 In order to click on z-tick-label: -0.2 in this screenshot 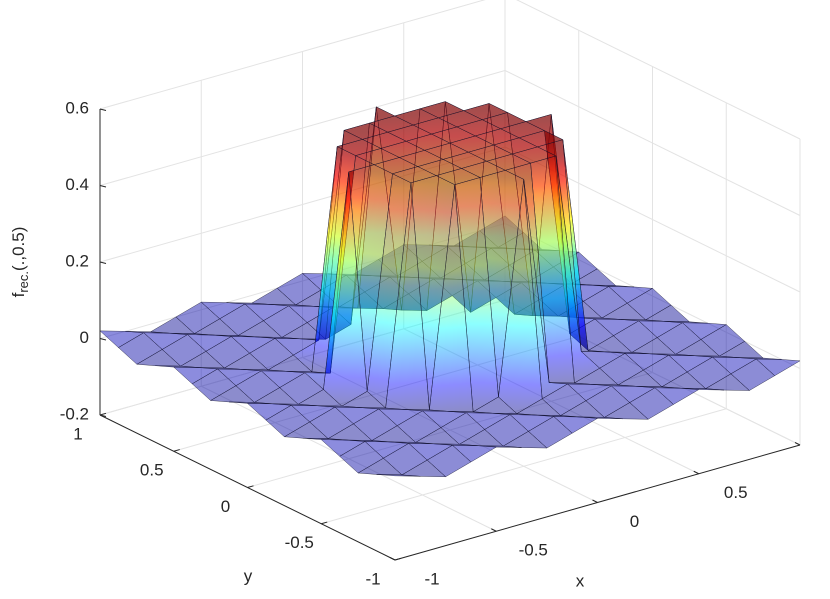, I will do `click(74, 413)`.